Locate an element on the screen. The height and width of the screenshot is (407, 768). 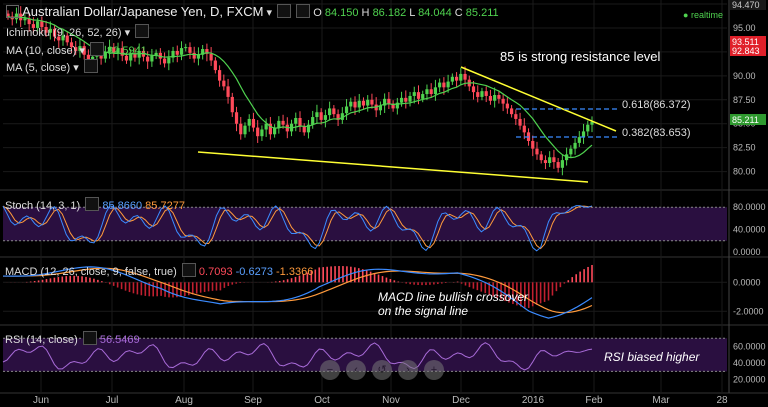
resistance-annotation: 85 is strong resistance level is located at coordinates (580, 56).